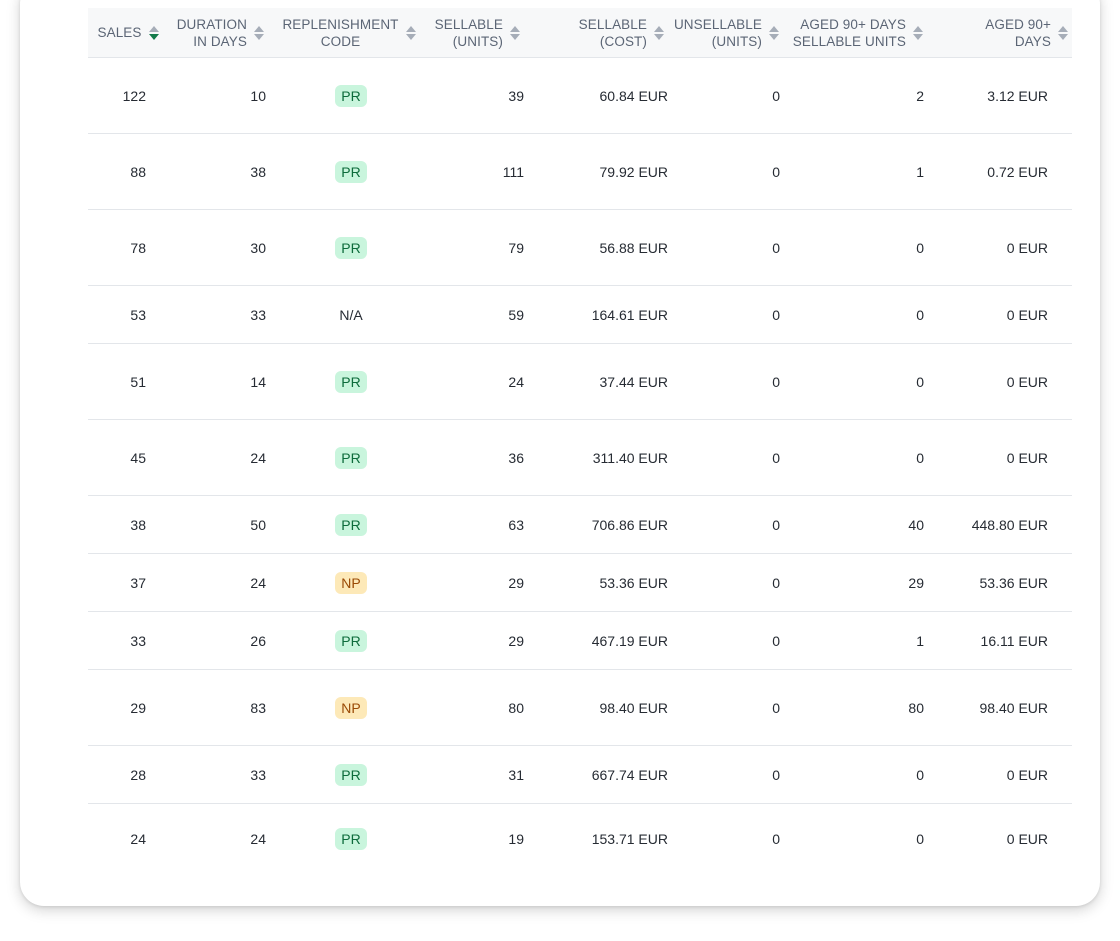 The width and height of the screenshot is (1120, 941). What do you see at coordinates (218, 708) in the screenshot?
I see `duration-cell: 83` at bounding box center [218, 708].